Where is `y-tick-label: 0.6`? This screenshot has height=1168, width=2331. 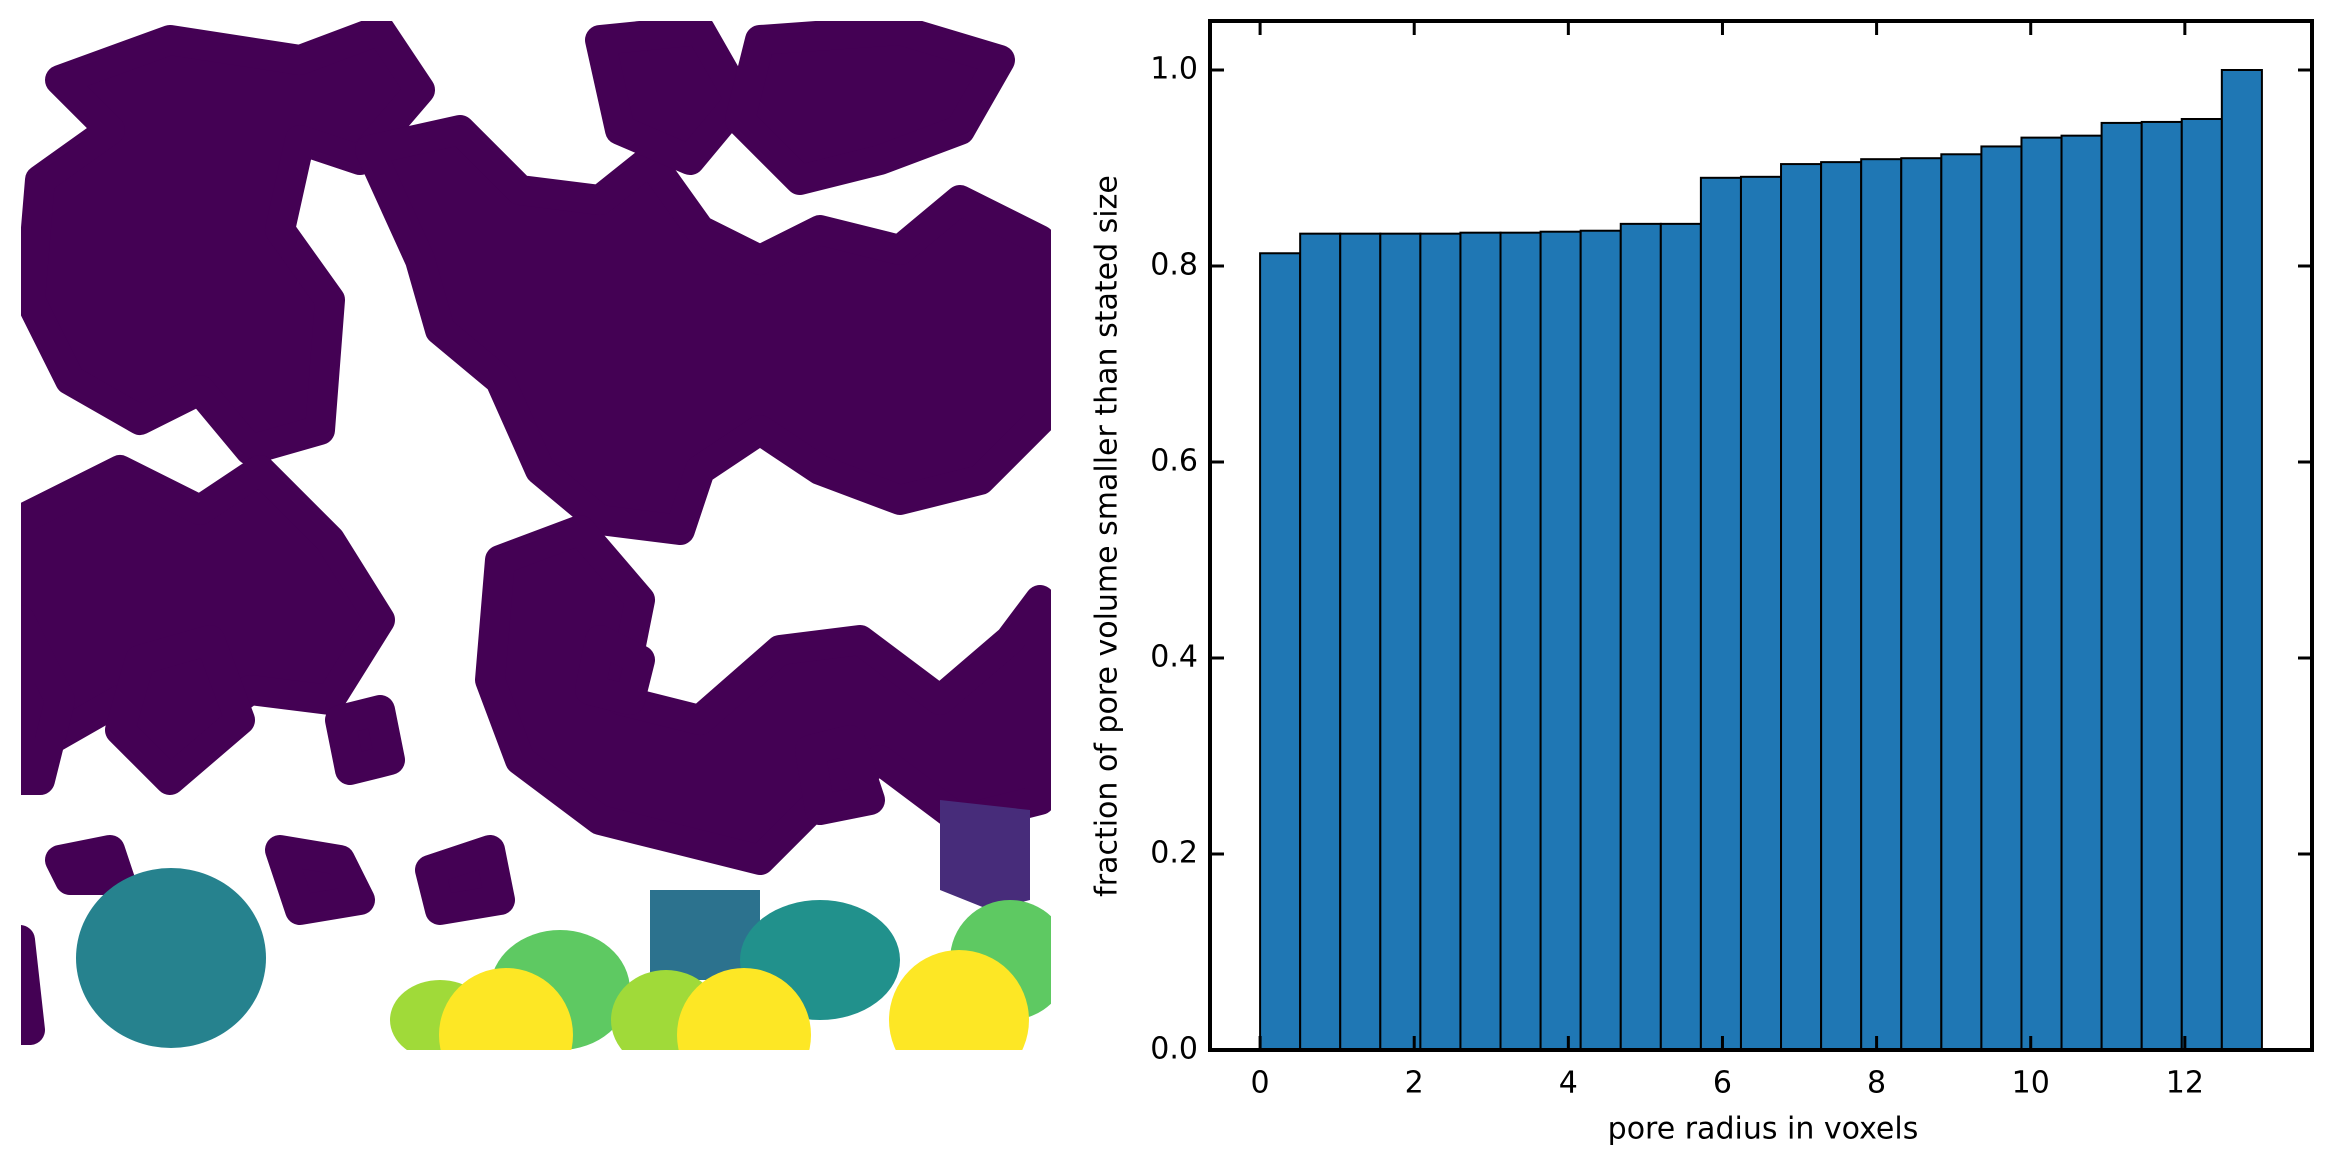
y-tick-label: 0.6 is located at coordinates (1174, 461).